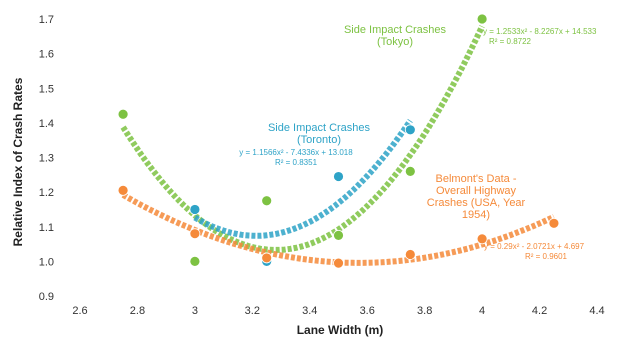 The image size is (617, 339). What do you see at coordinates (46, 297) in the screenshot?
I see `y-tick-label: 0.9` at bounding box center [46, 297].